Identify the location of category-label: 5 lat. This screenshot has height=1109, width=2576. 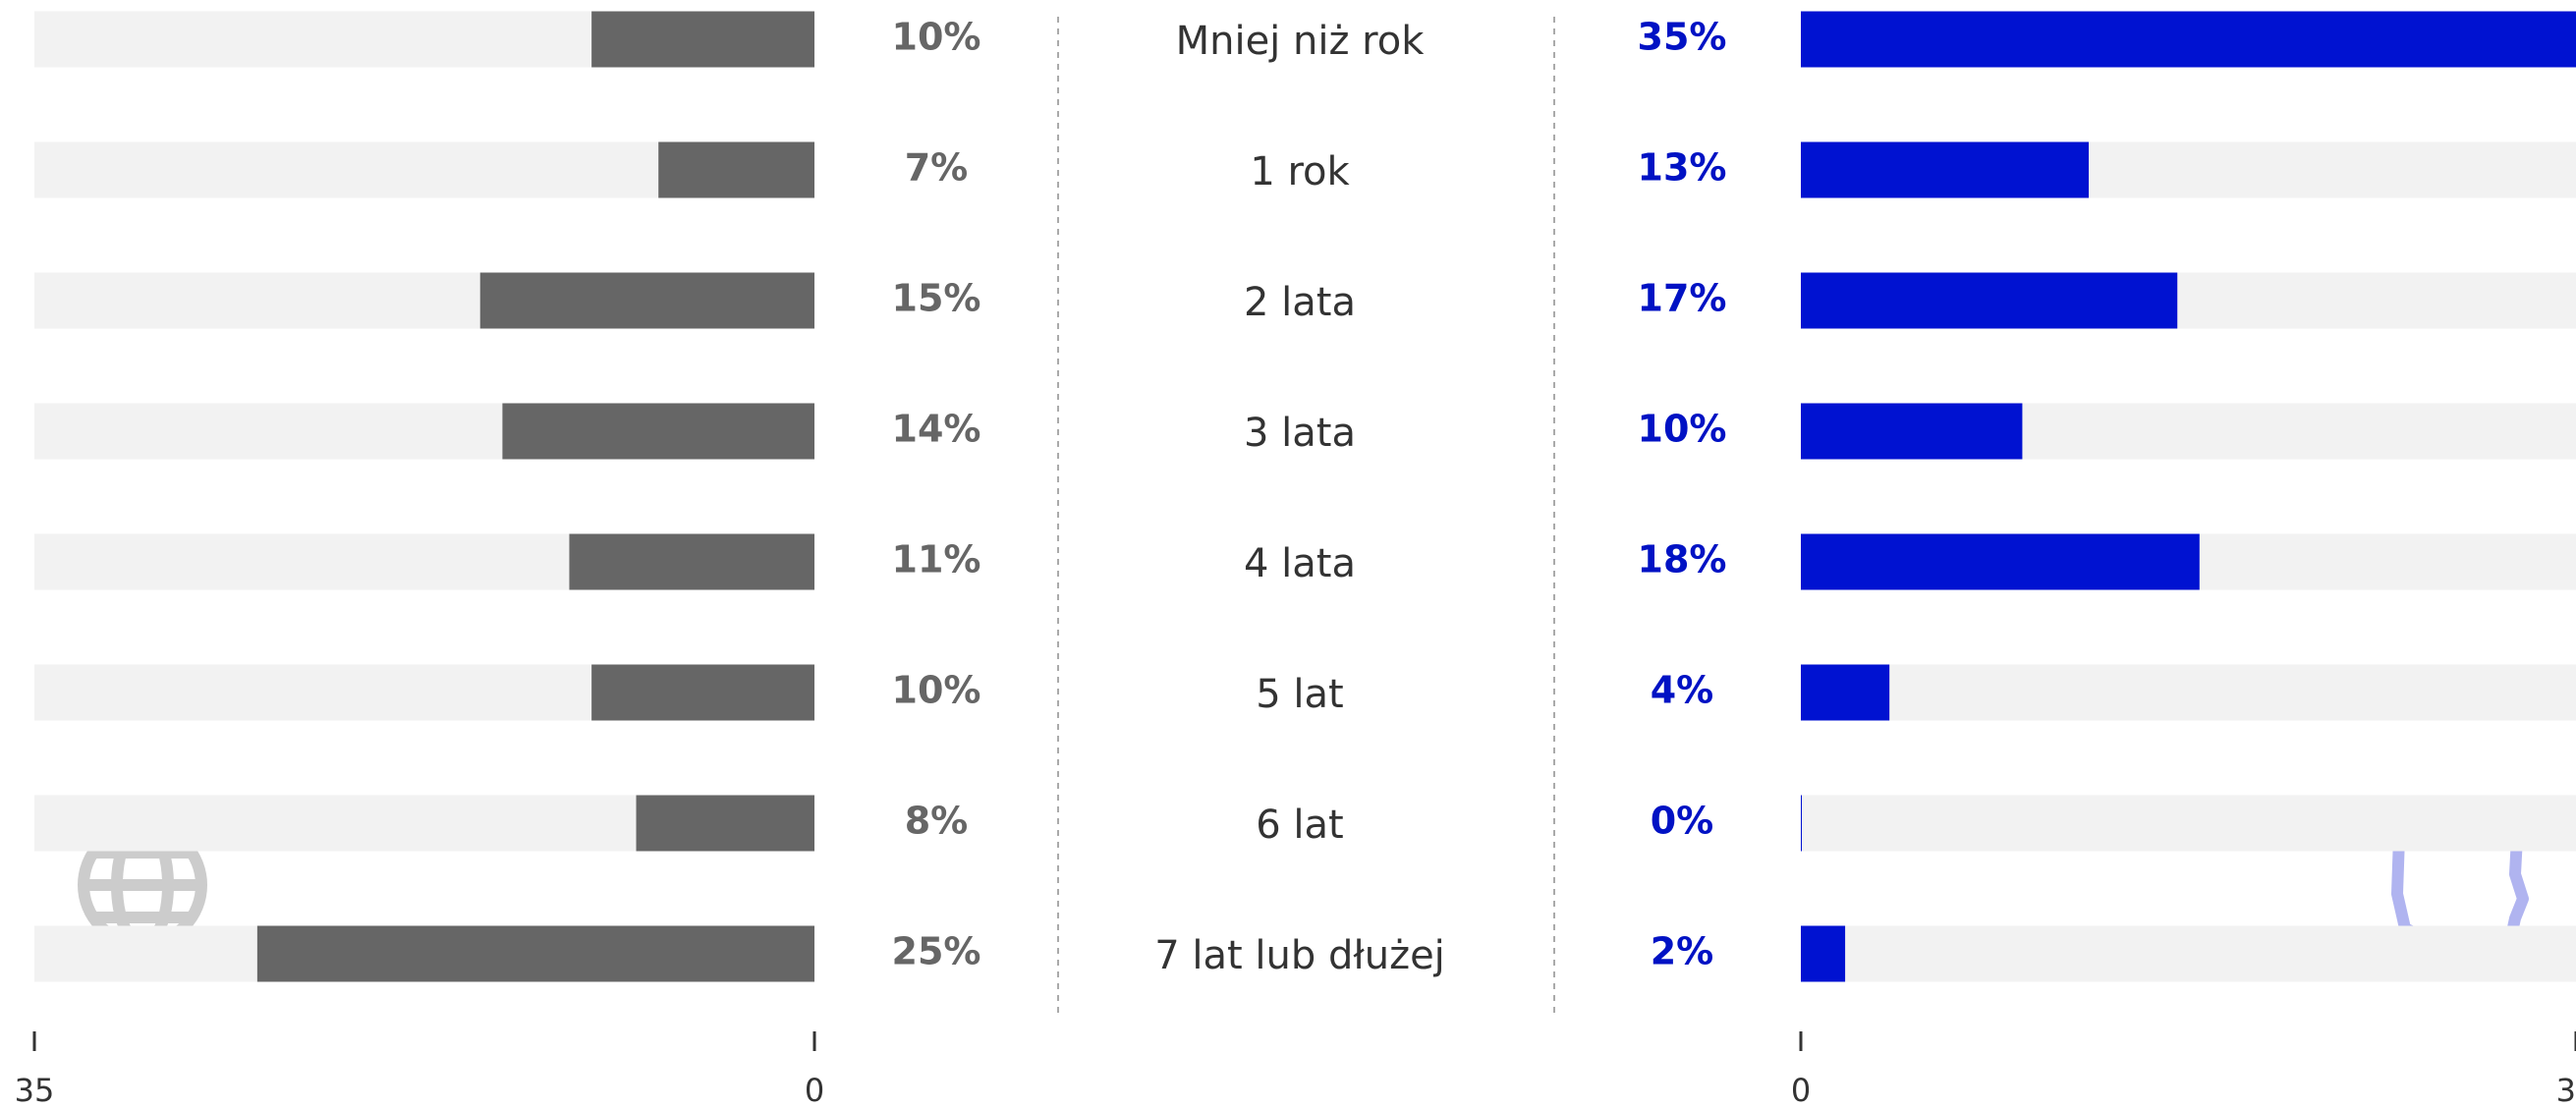
(1299, 694).